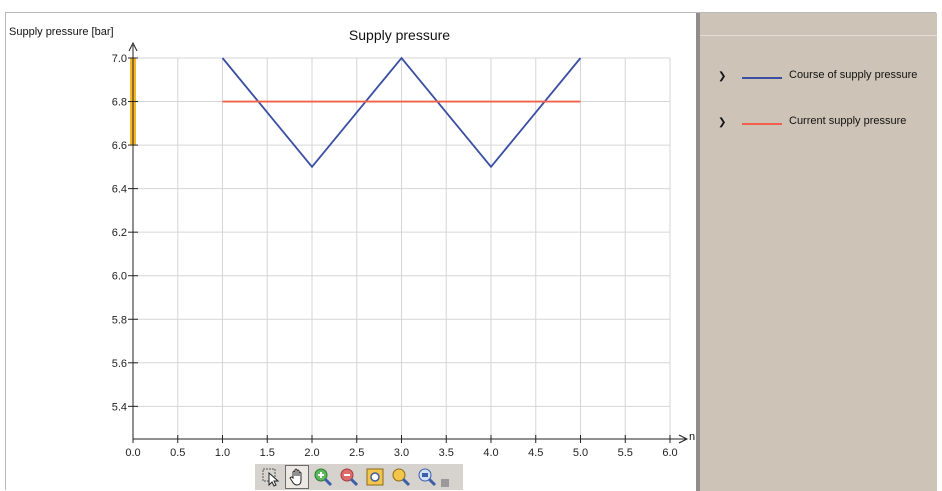 The width and height of the screenshot is (942, 491). Describe the element at coordinates (669, 453) in the screenshot. I see `x-tick-label: 6.0` at that location.